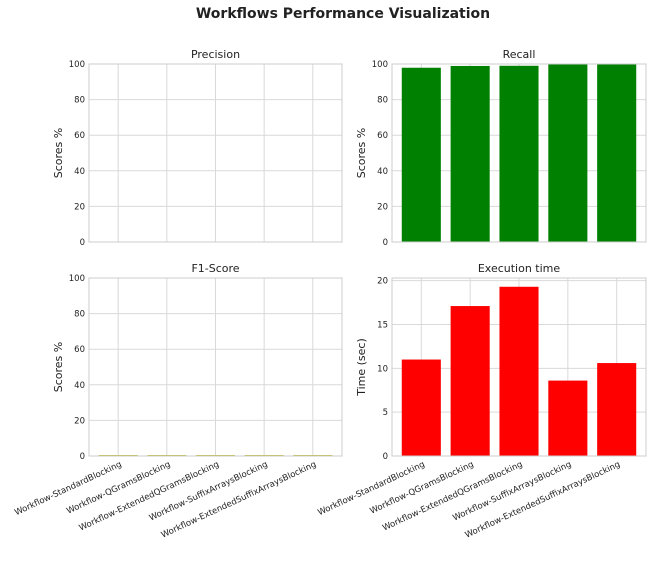  I want to click on subplot-title: Recall, so click(519, 54).